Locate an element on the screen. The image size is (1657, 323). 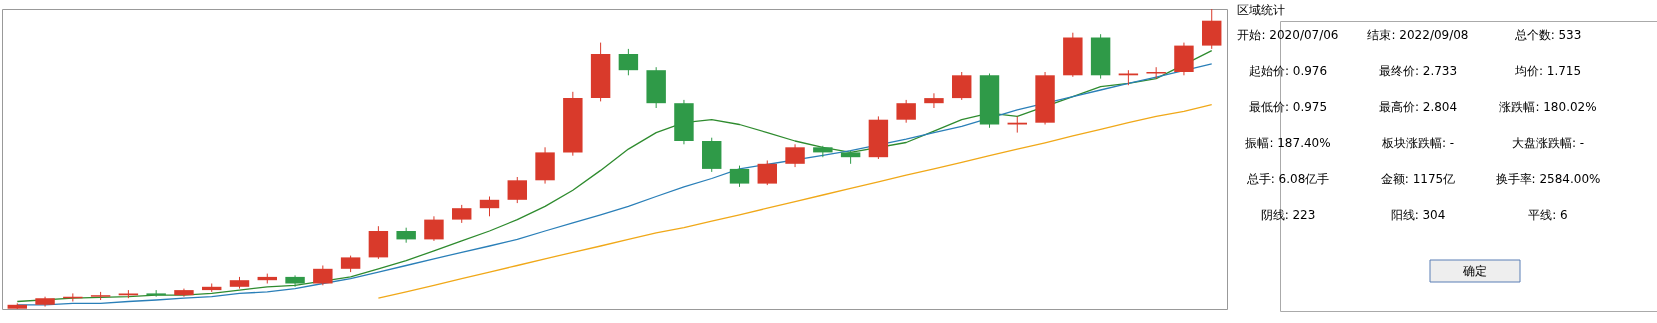
text: 确定 is located at coordinates (1474, 271).